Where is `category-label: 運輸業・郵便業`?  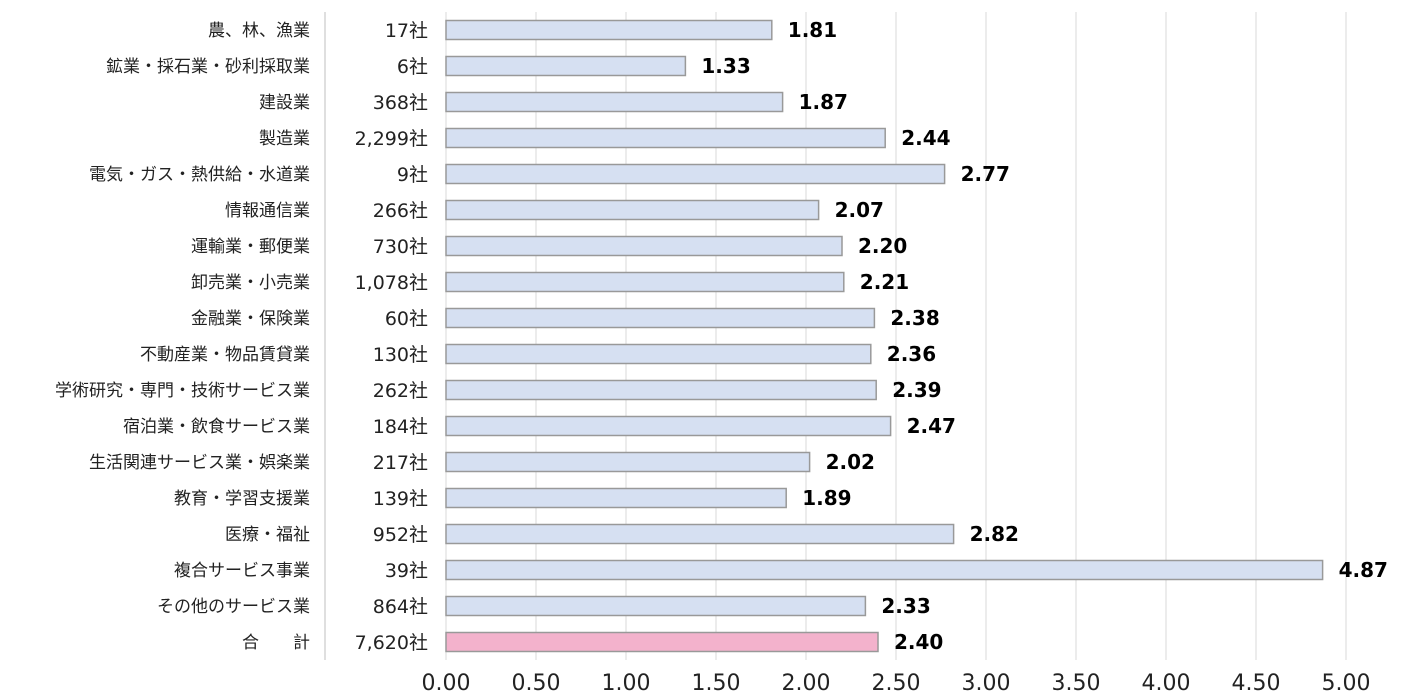
category-label: 運輸業・郵便業 is located at coordinates (250, 247).